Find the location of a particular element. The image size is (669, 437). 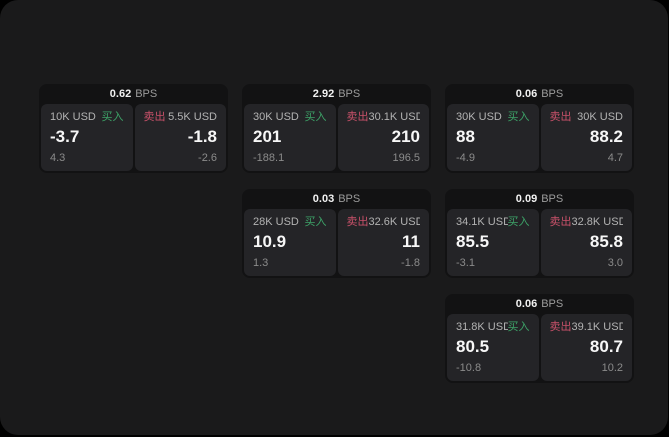

bps-header: 0.09 BPS is located at coordinates (539, 199).